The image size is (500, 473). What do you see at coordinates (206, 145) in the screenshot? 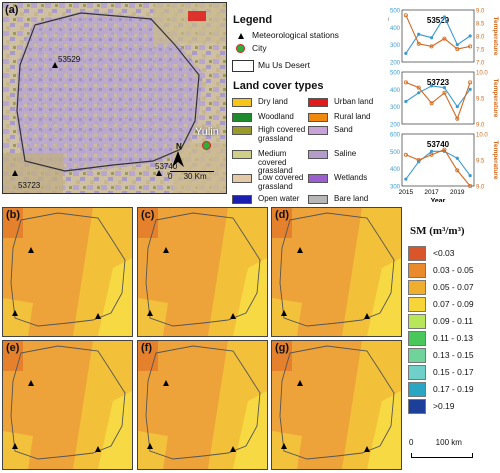
I see `city-marker` at bounding box center [206, 145].